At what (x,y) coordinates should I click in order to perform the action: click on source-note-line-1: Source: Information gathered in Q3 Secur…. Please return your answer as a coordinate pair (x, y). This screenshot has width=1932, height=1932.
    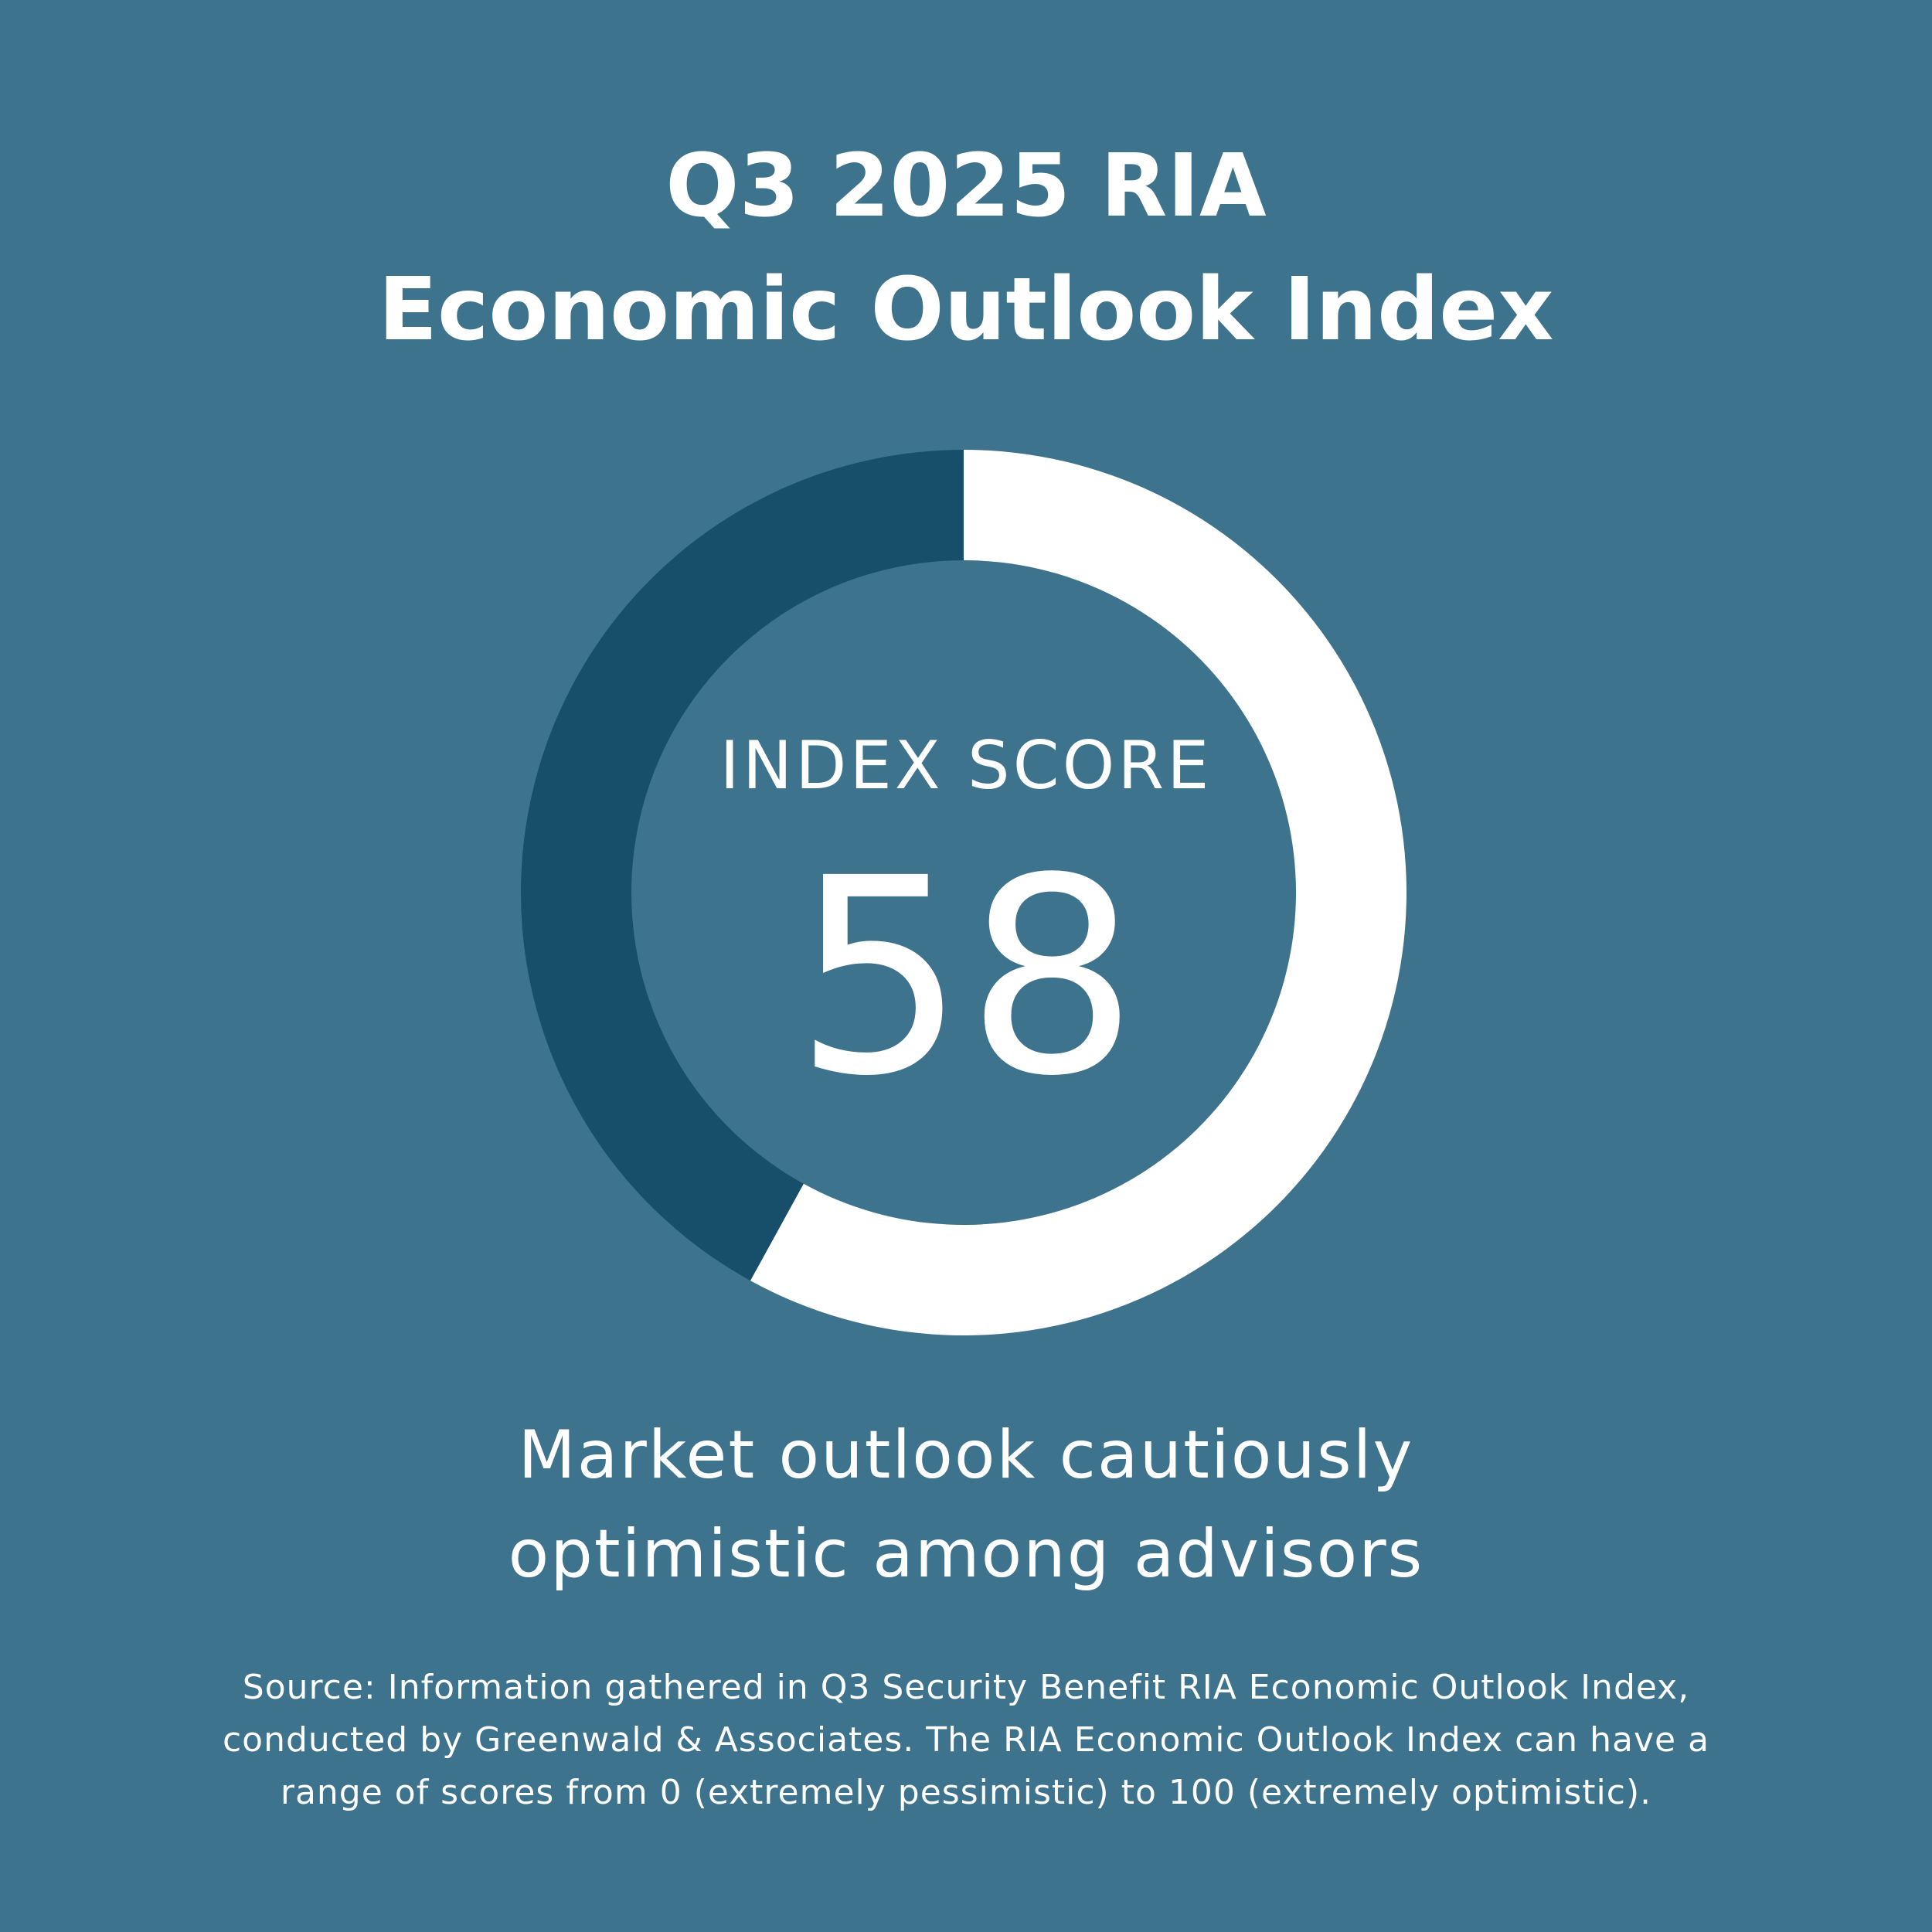
    Looking at the image, I should click on (966, 1687).